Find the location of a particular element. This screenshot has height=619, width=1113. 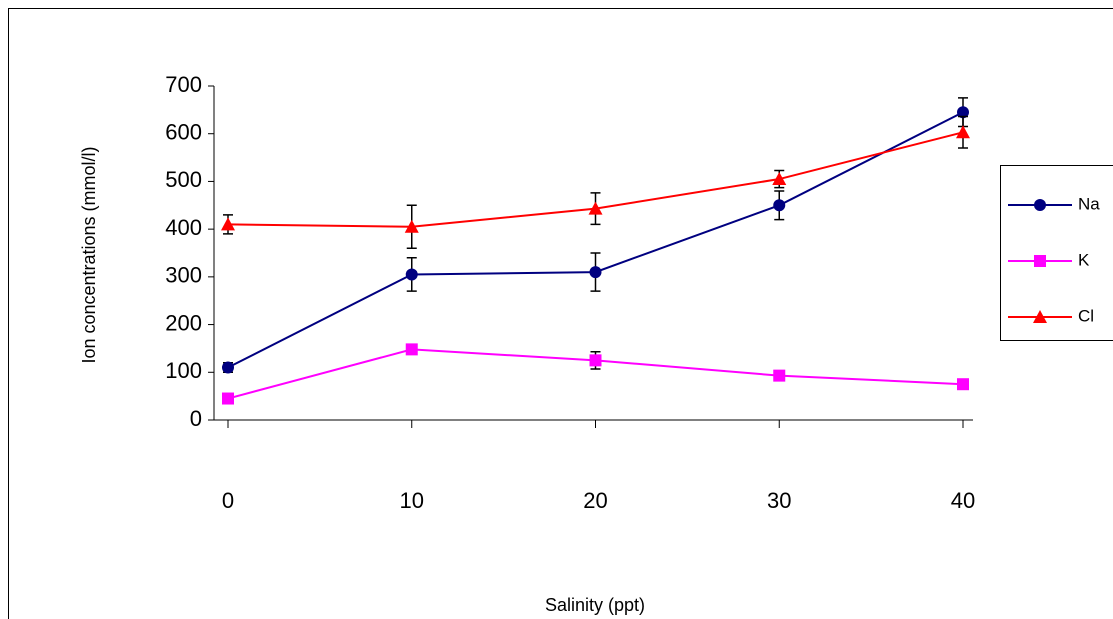

legend-label: K is located at coordinates (1084, 259).